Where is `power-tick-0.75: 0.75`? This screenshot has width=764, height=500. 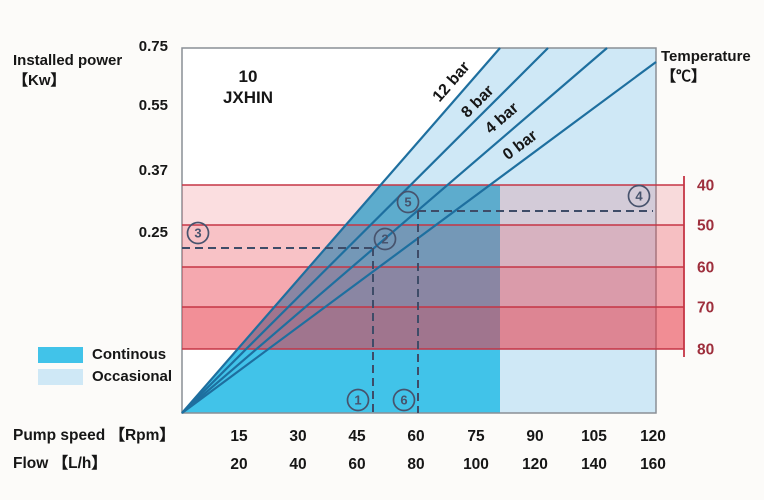
power-tick-0.75: 0.75 is located at coordinates (153, 46).